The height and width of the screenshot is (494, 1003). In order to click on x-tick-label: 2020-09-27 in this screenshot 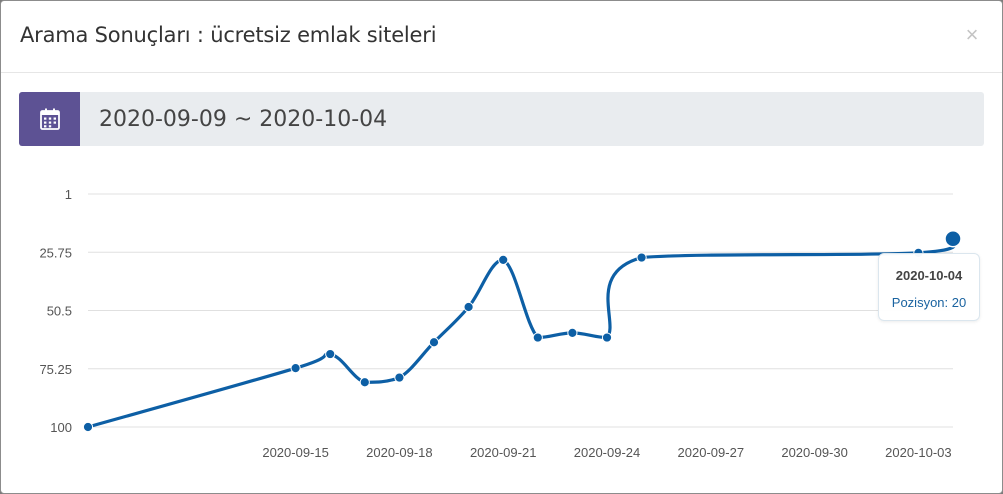, I will do `click(711, 452)`.